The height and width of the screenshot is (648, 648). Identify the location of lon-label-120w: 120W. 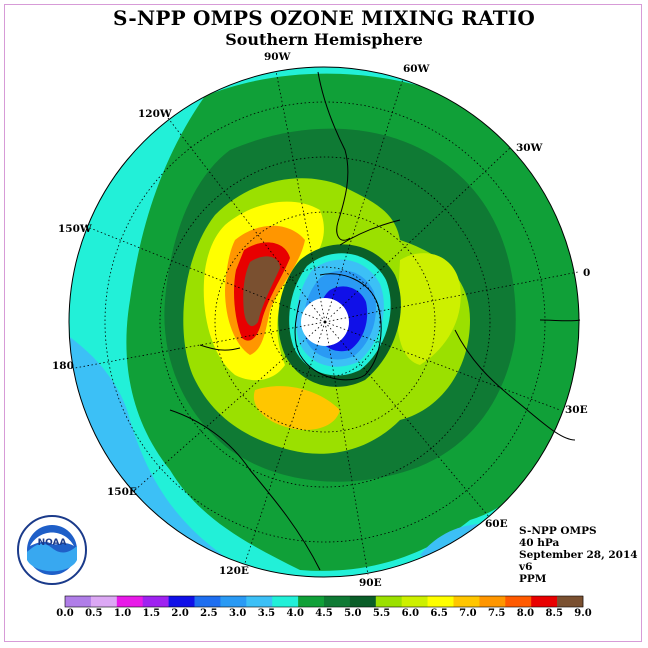
(155, 114).